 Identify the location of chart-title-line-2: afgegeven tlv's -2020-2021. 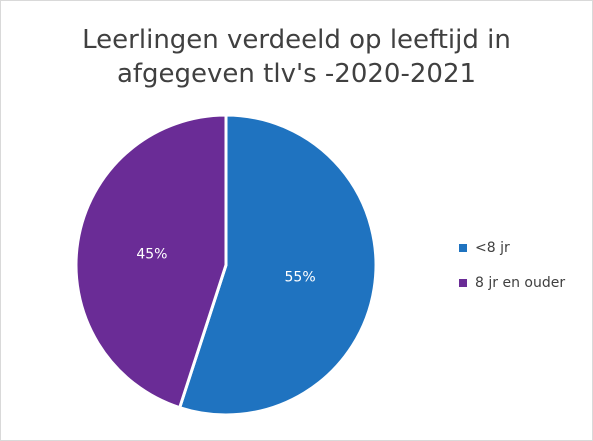
(296, 74).